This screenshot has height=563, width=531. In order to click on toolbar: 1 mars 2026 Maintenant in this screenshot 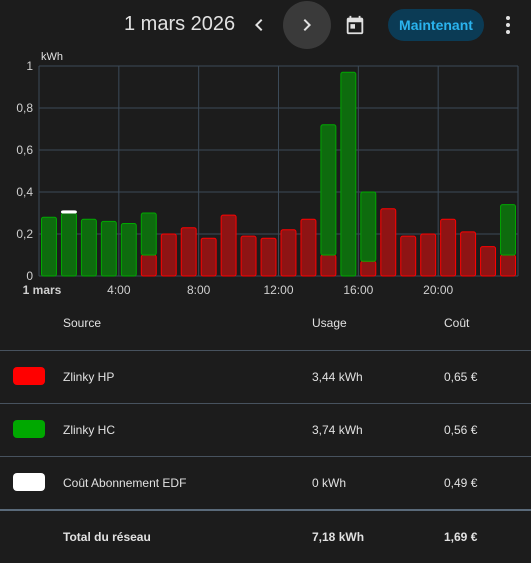, I will do `click(265, 25)`.